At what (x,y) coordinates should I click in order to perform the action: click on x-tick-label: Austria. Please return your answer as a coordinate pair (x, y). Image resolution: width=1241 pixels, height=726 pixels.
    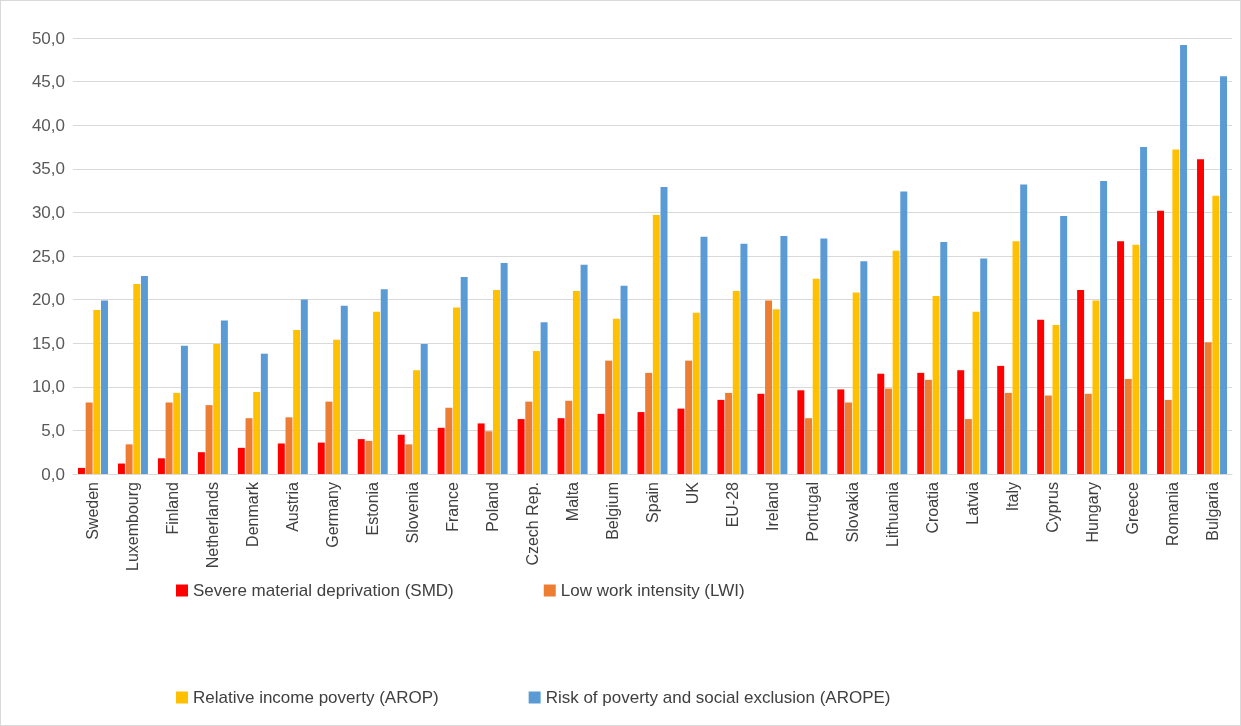
    Looking at the image, I should click on (293, 506).